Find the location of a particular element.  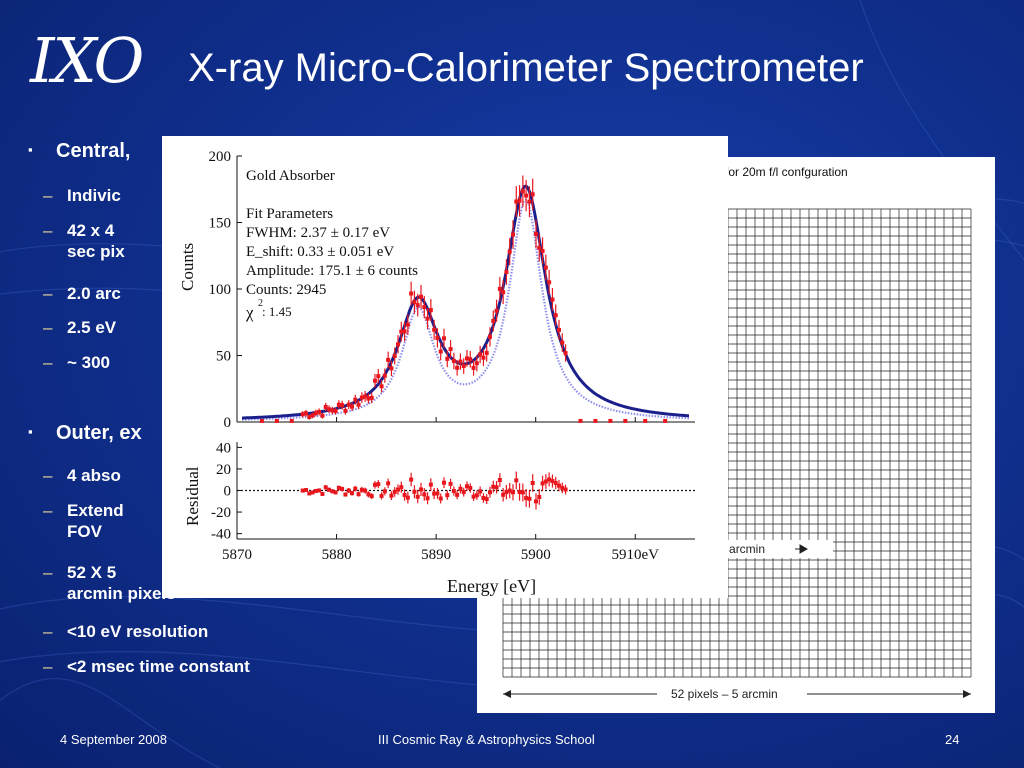

y-tick-label: 50 is located at coordinates (223, 357).